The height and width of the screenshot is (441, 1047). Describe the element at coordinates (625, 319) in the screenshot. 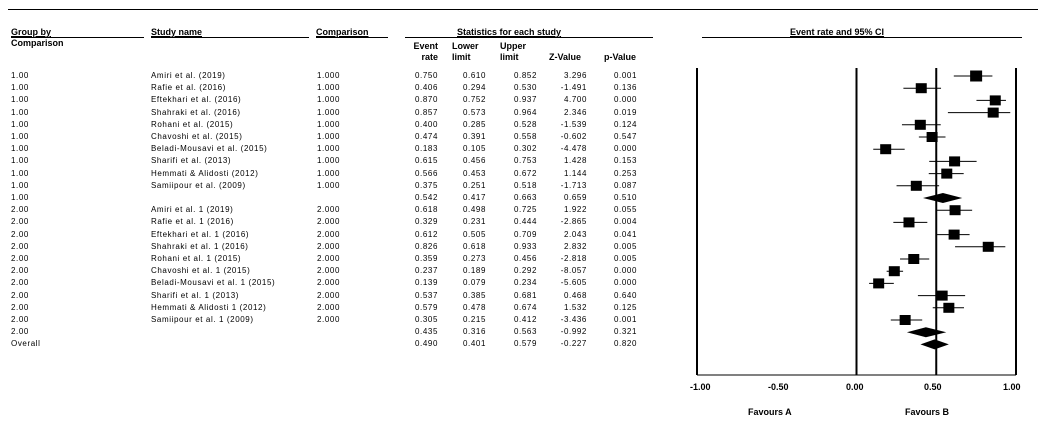

I see `cell-p-value: 0.001` at that location.